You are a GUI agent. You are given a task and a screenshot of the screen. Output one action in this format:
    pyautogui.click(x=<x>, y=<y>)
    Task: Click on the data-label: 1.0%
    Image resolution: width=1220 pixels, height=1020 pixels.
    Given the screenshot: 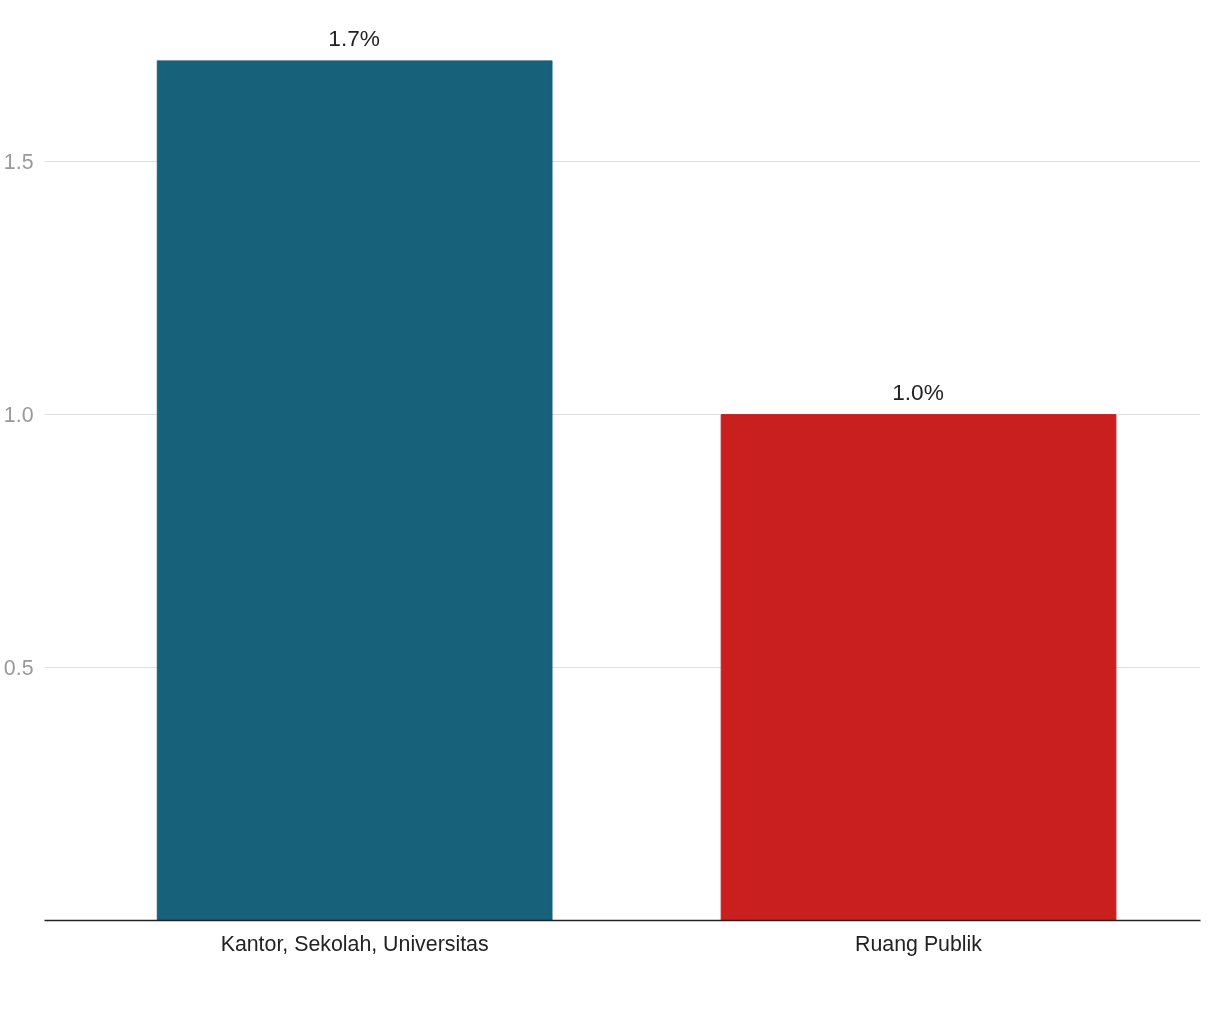 What is the action you would take?
    pyautogui.click(x=918, y=393)
    